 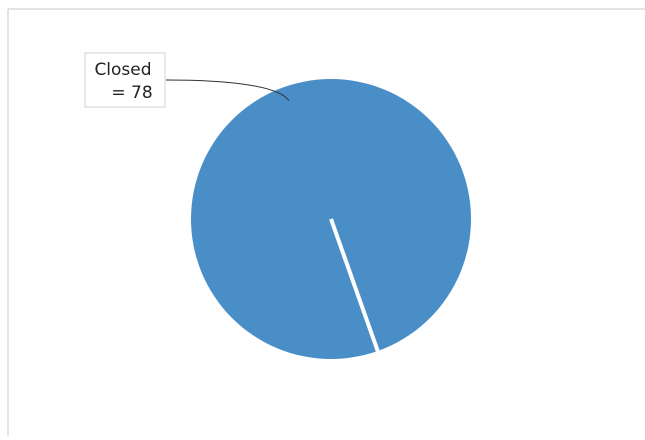 What do you see at coordinates (227, 90) in the screenshot?
I see `leader-line` at bounding box center [227, 90].